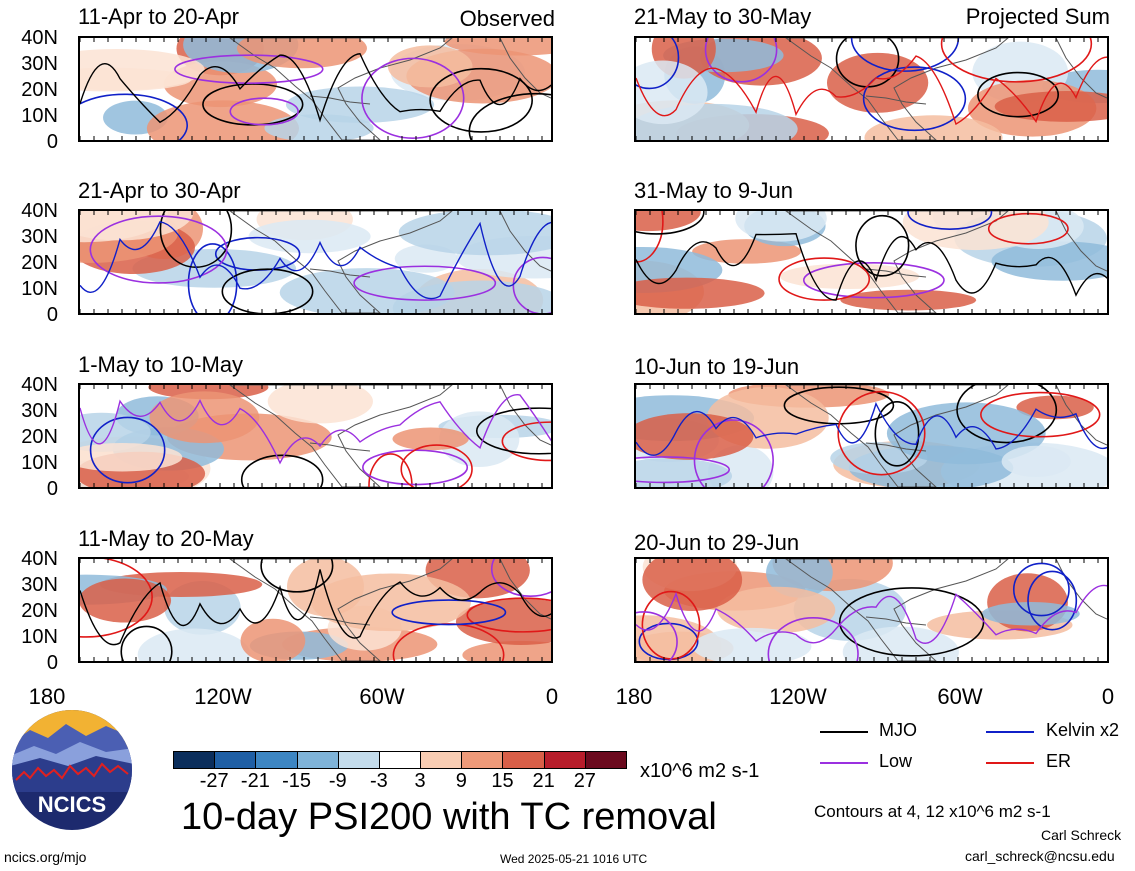 The height and width of the screenshot is (871, 1135). What do you see at coordinates (255, 781) in the screenshot?
I see `colorbar-label: -21` at bounding box center [255, 781].